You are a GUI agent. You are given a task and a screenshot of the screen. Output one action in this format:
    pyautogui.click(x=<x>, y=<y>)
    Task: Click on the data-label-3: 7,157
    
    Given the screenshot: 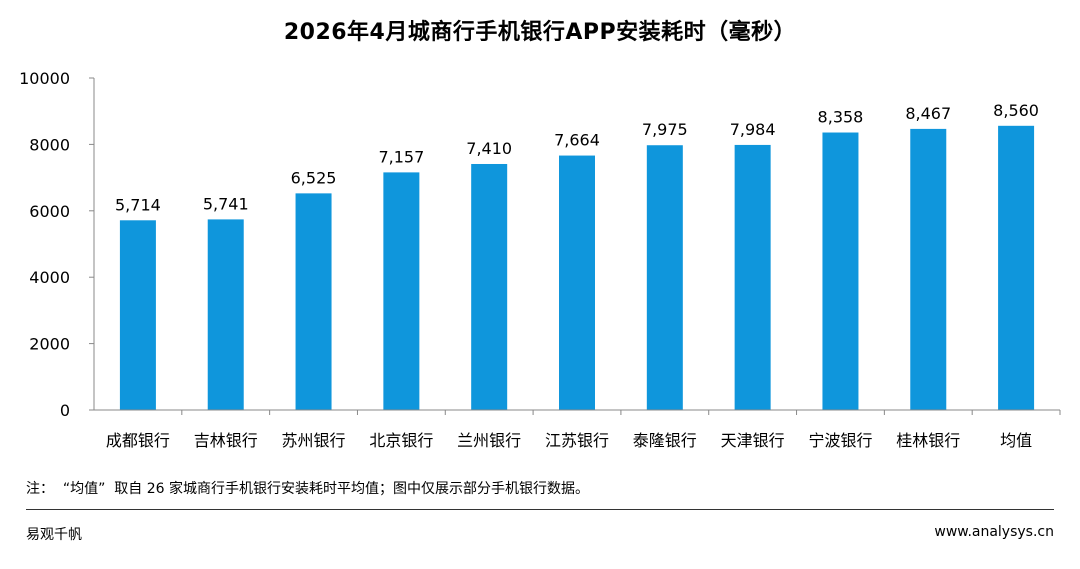 What is the action you would take?
    pyautogui.click(x=401, y=156)
    